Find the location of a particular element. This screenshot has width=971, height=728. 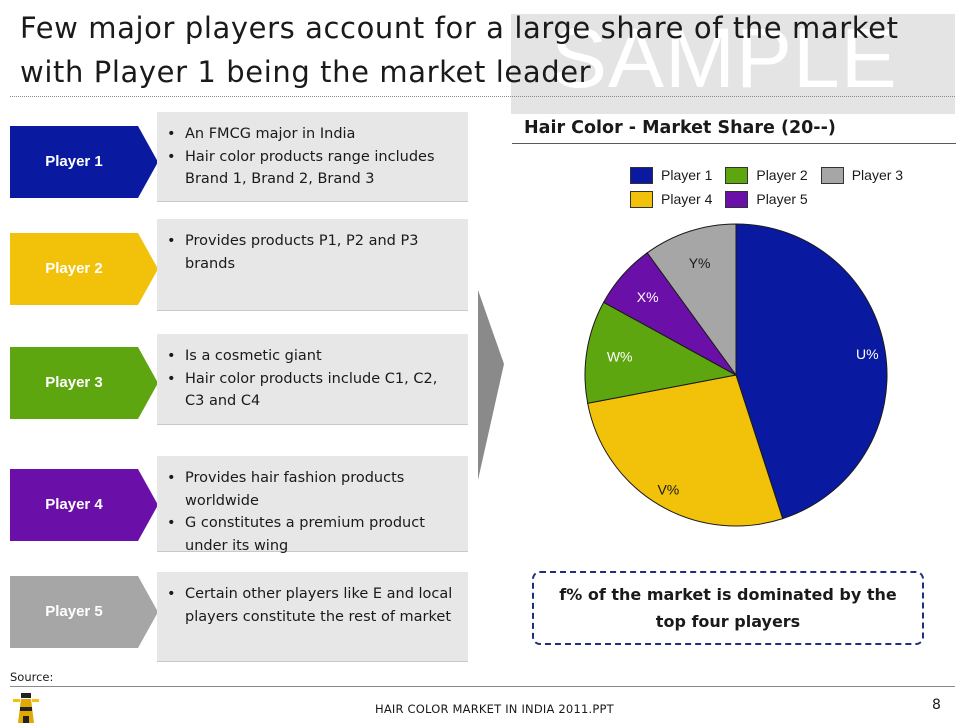

footer-divider is located at coordinates (482, 686).